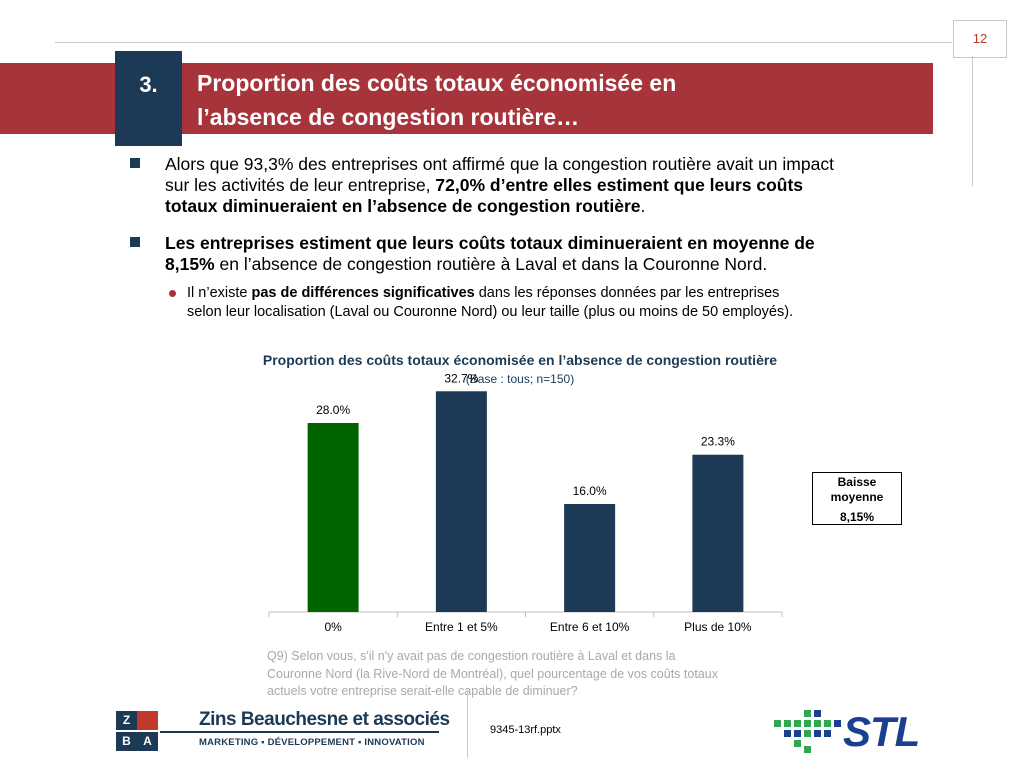 This screenshot has height=768, width=1024. I want to click on average-value: 8,15%, so click(857, 517).